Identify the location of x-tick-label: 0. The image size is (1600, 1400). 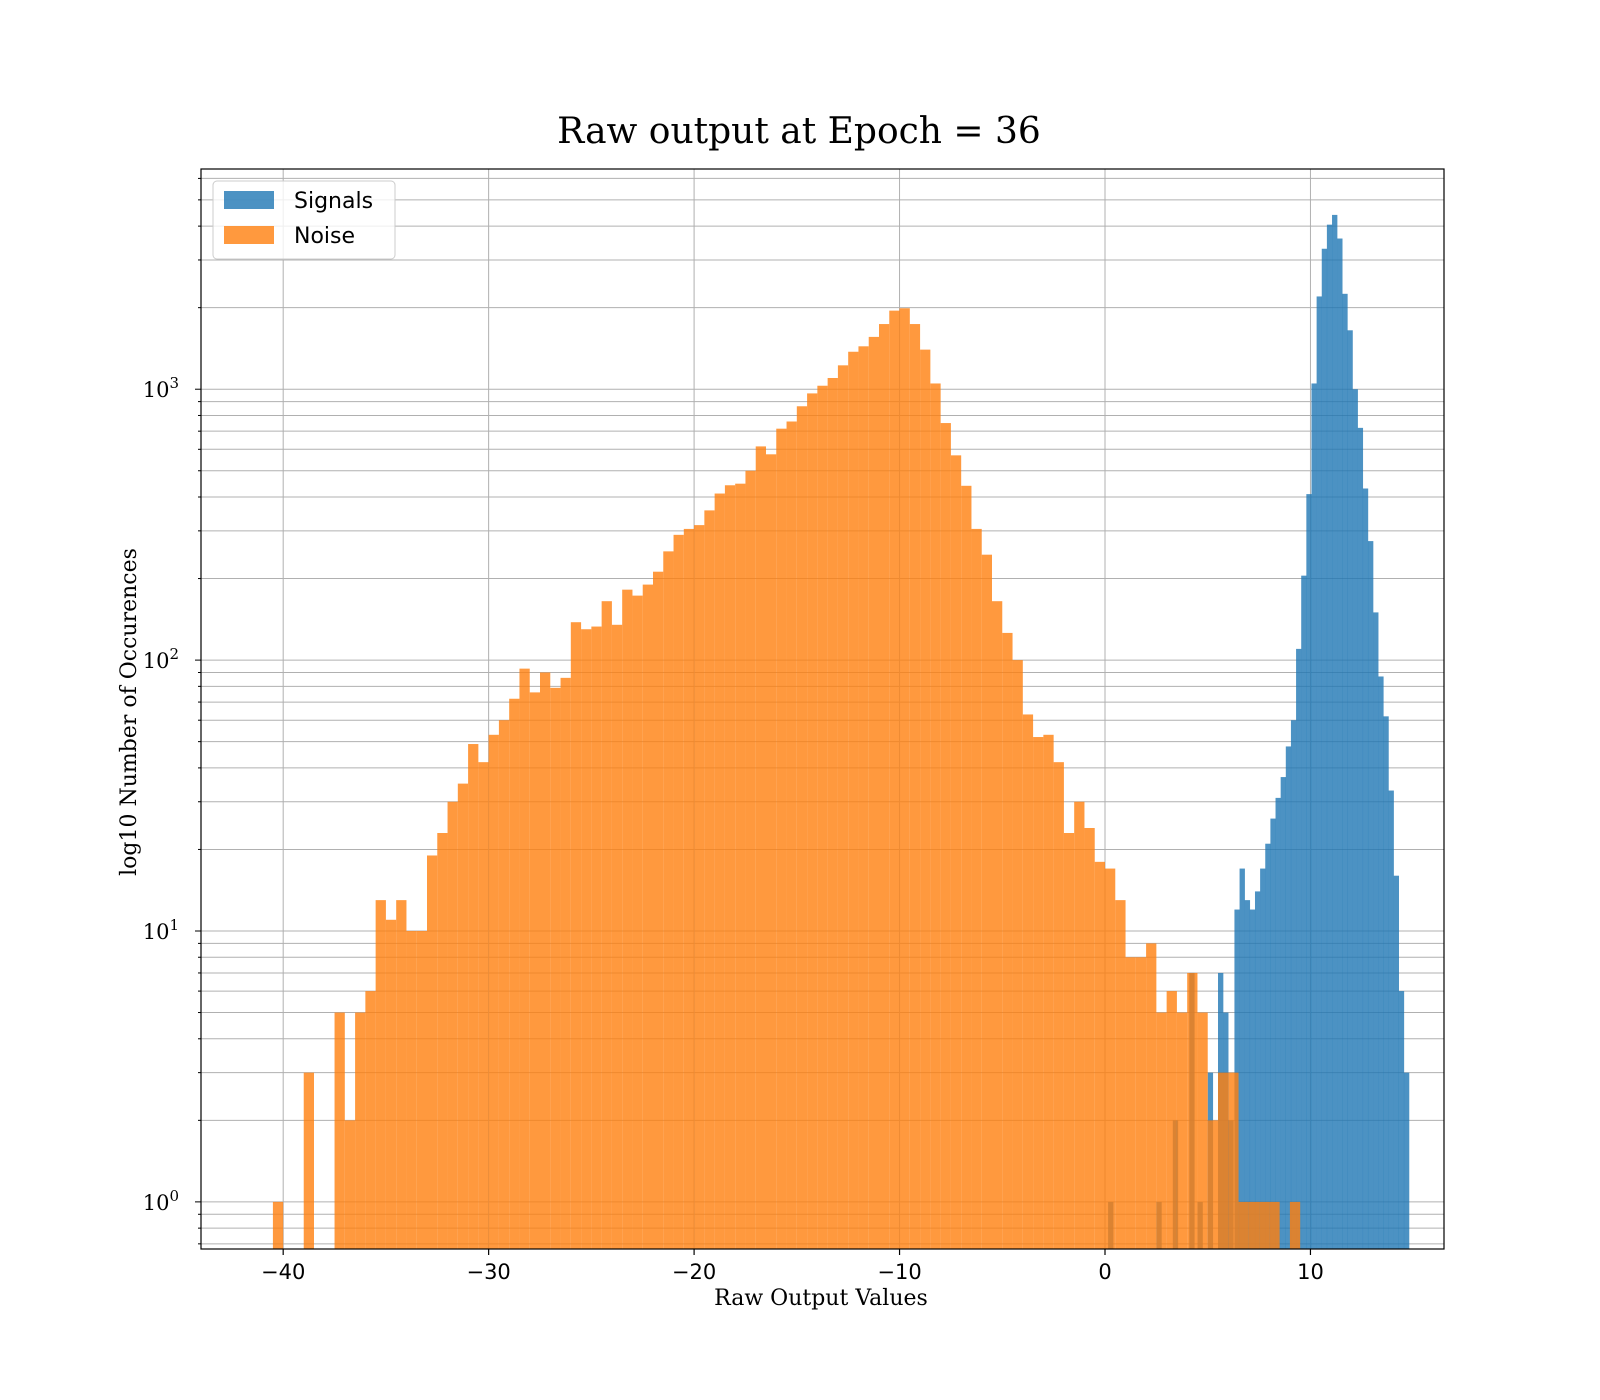
(1104, 1272).